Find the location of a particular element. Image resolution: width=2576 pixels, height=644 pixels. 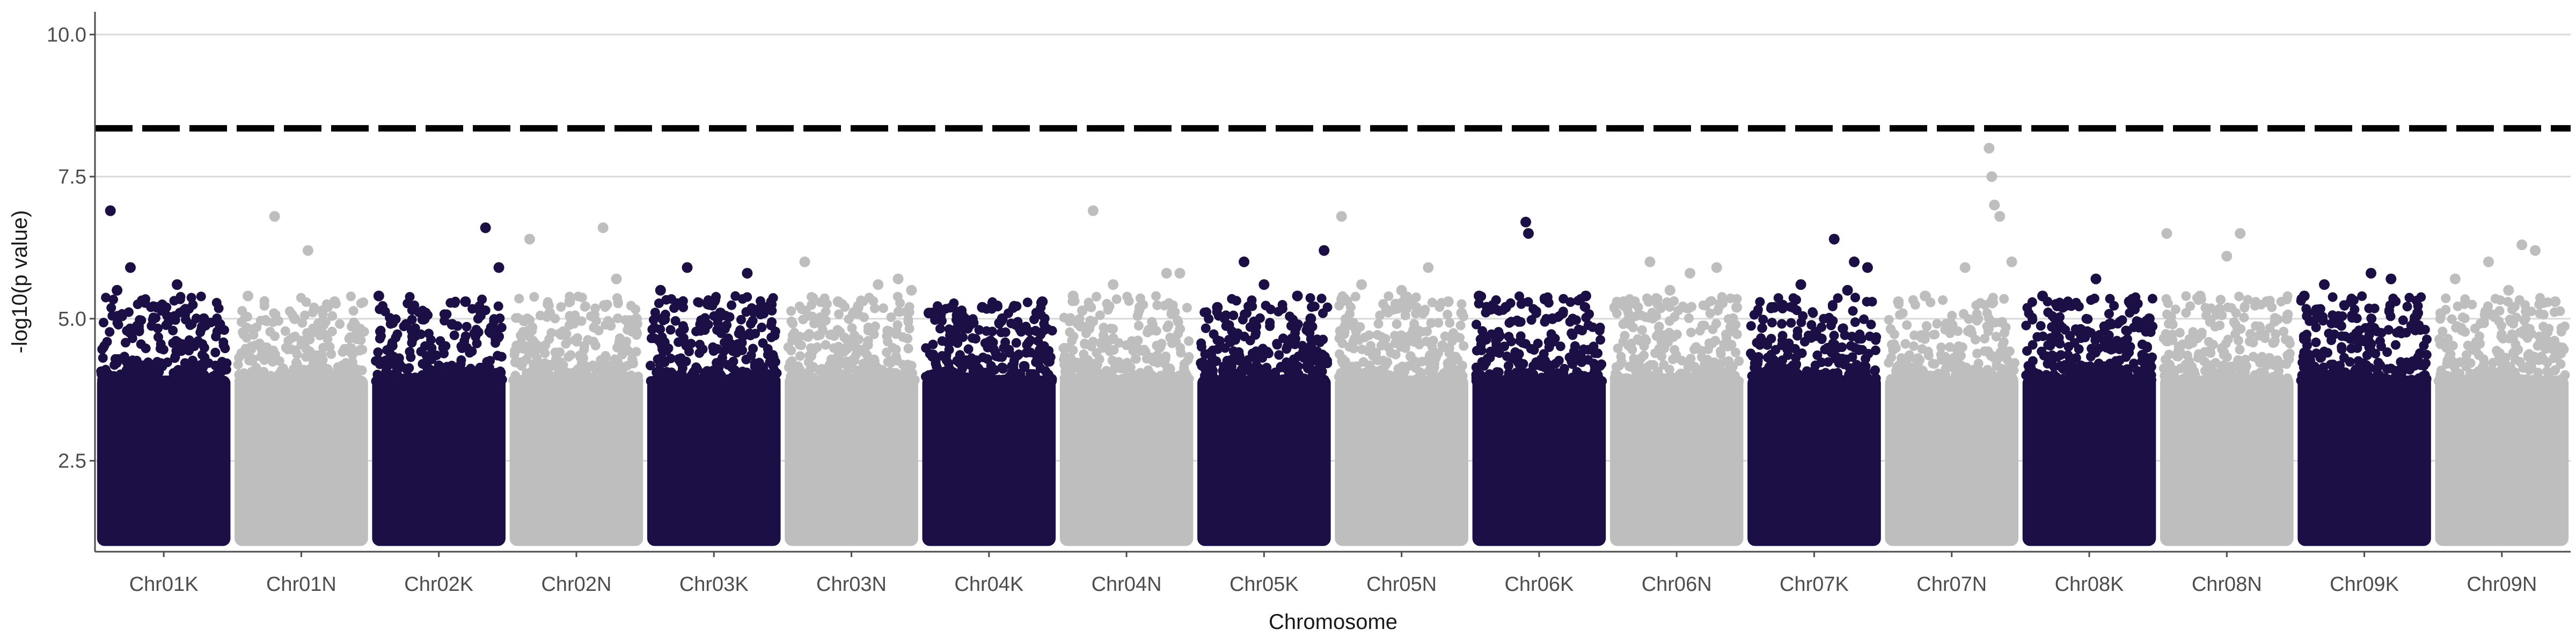

x-tick-label: Chr05N is located at coordinates (1401, 584).